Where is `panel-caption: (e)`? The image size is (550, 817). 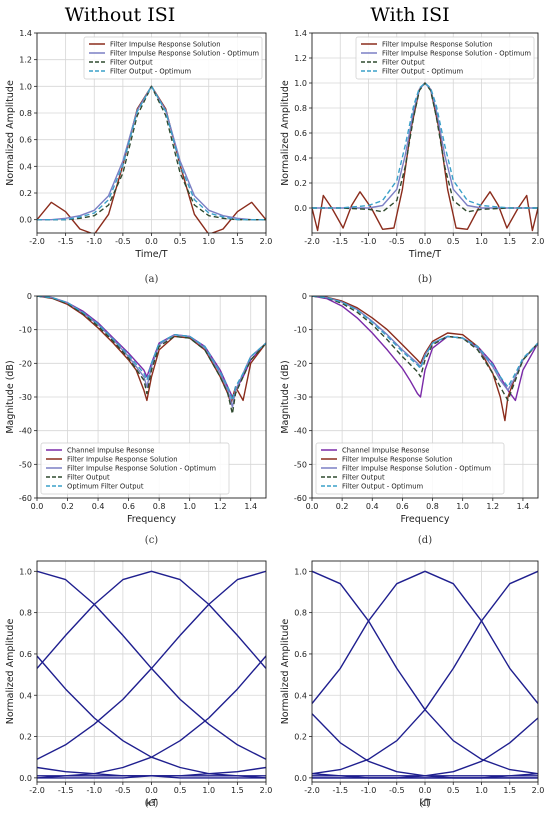
panel-caption: (e) is located at coordinates (152, 803).